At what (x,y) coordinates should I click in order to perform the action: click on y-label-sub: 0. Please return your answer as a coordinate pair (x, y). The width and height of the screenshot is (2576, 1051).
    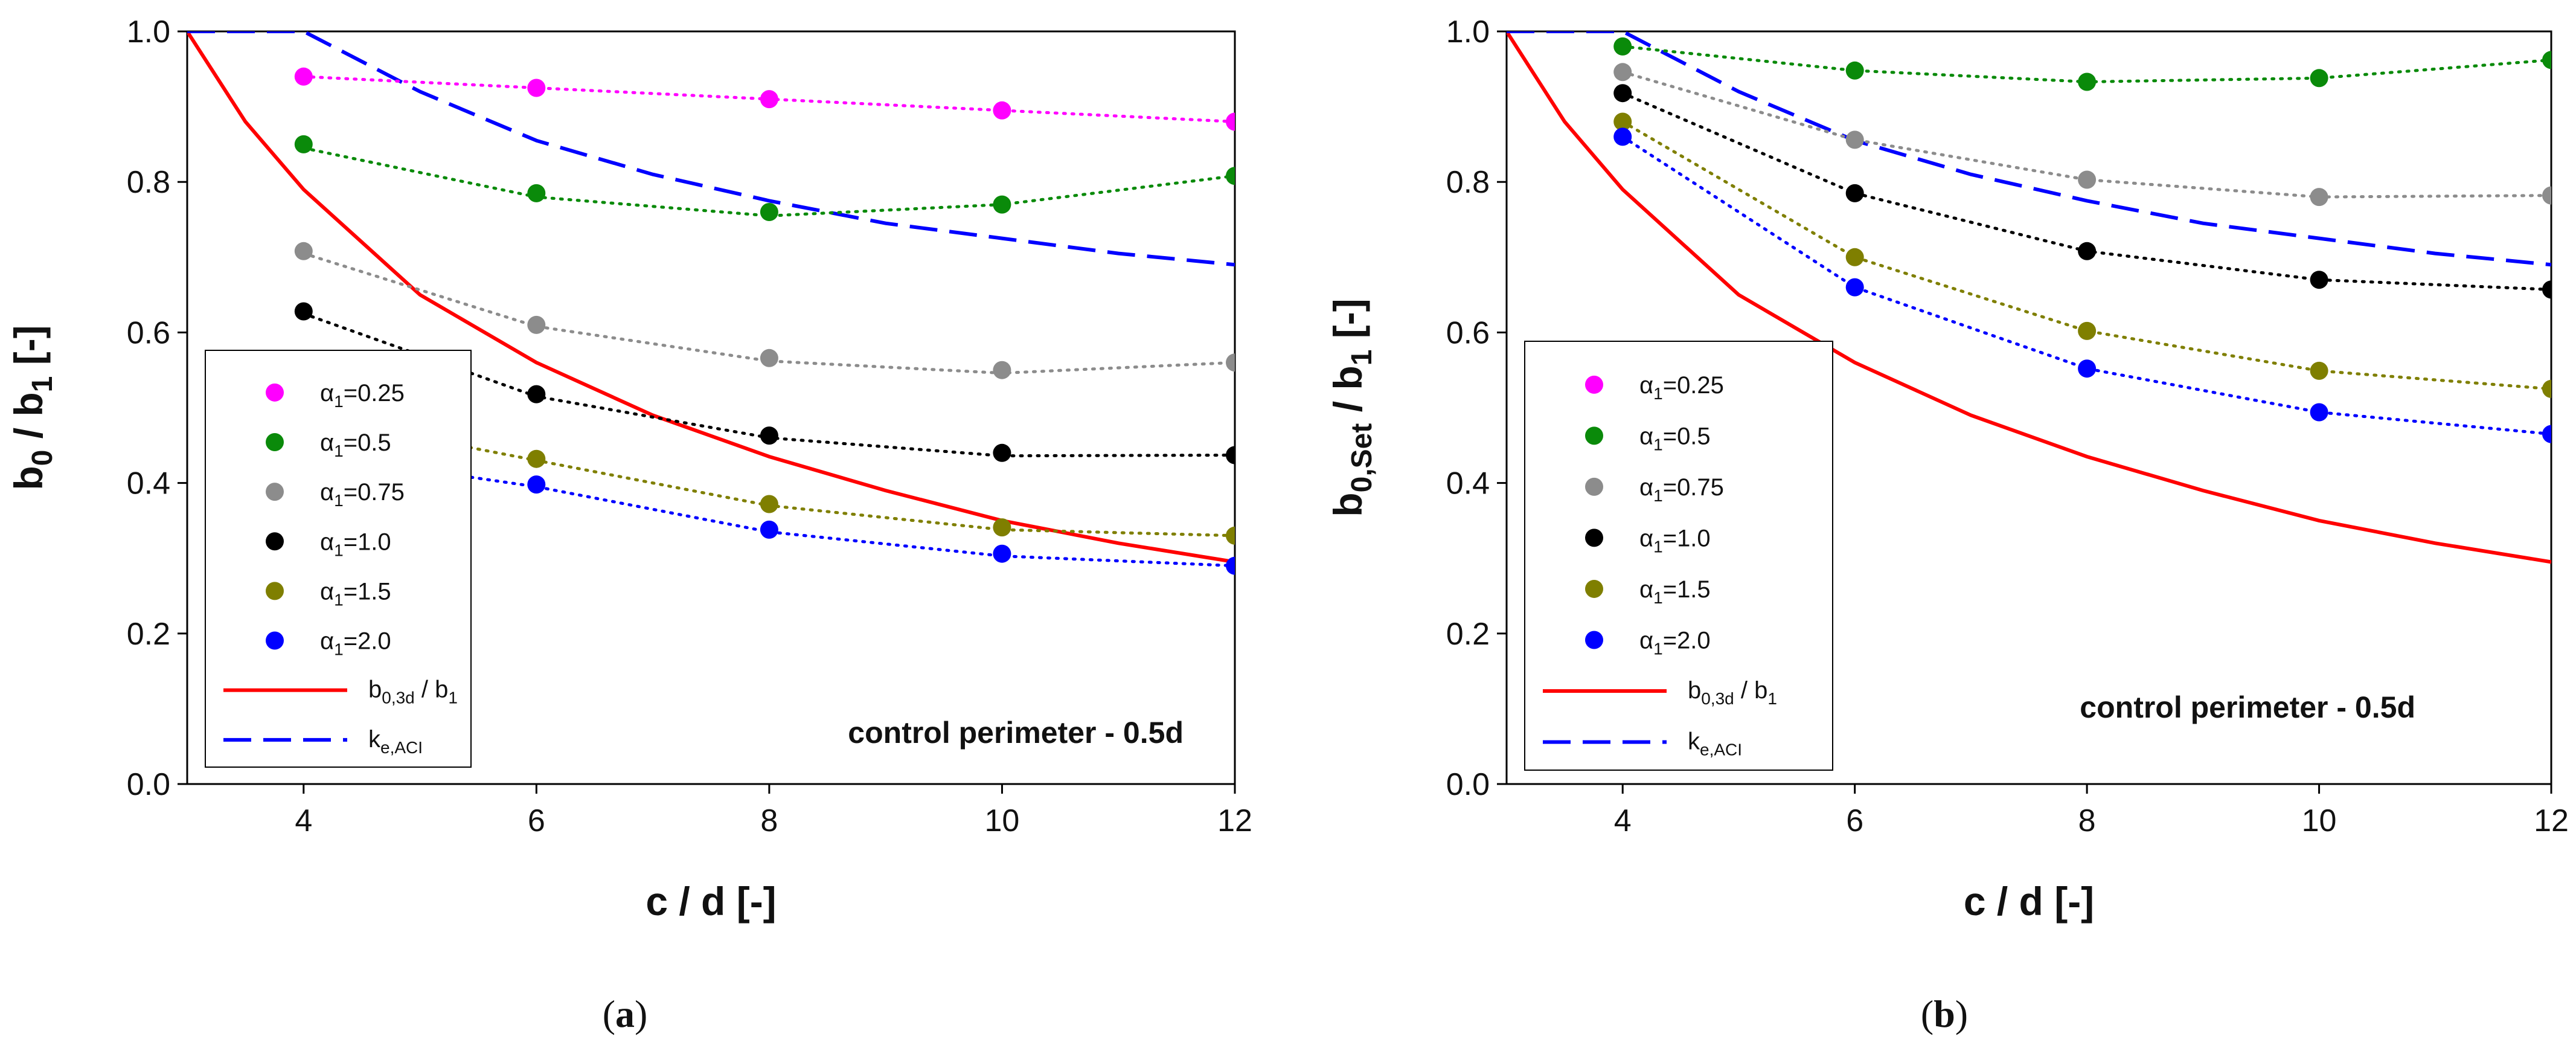
    Looking at the image, I should click on (43, 458).